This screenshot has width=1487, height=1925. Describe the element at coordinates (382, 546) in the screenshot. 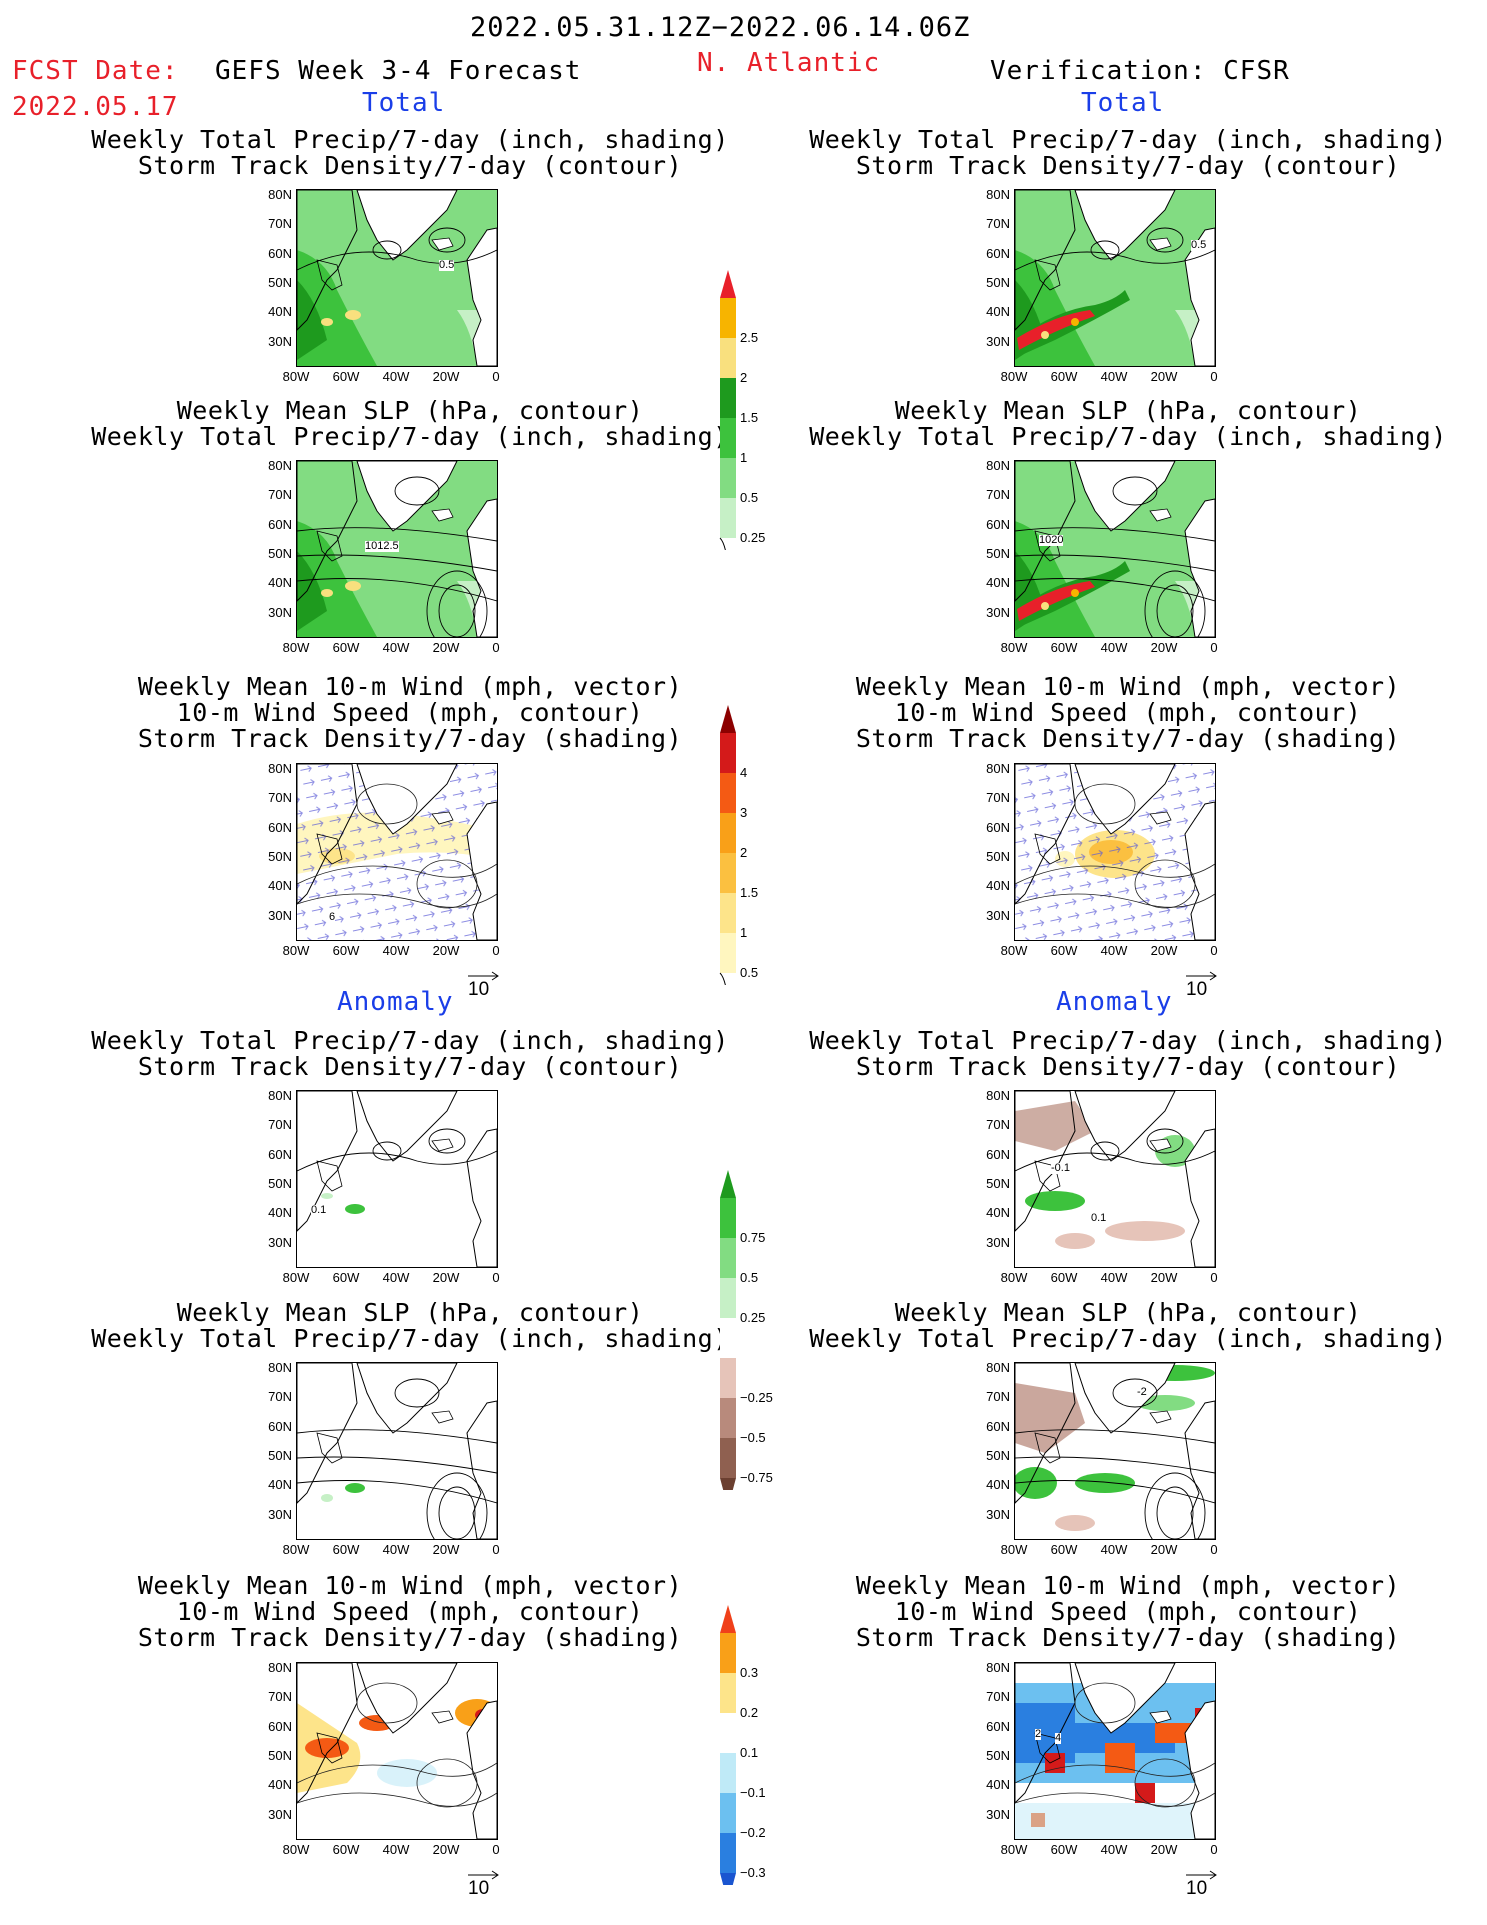

I see `contour-label: 1012.5` at that location.